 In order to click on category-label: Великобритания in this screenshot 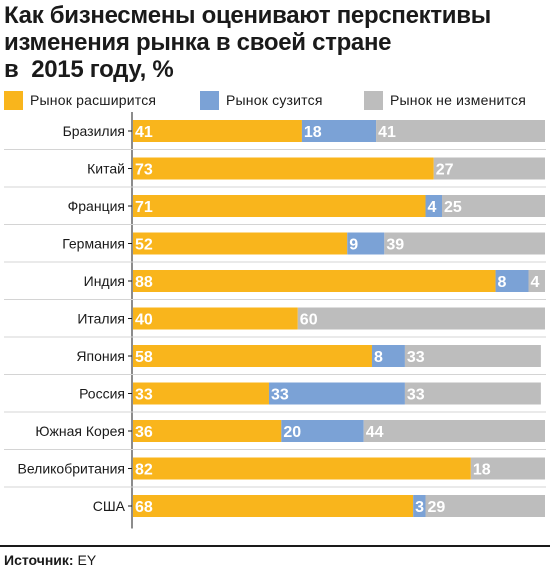, I will do `click(71, 469)`.